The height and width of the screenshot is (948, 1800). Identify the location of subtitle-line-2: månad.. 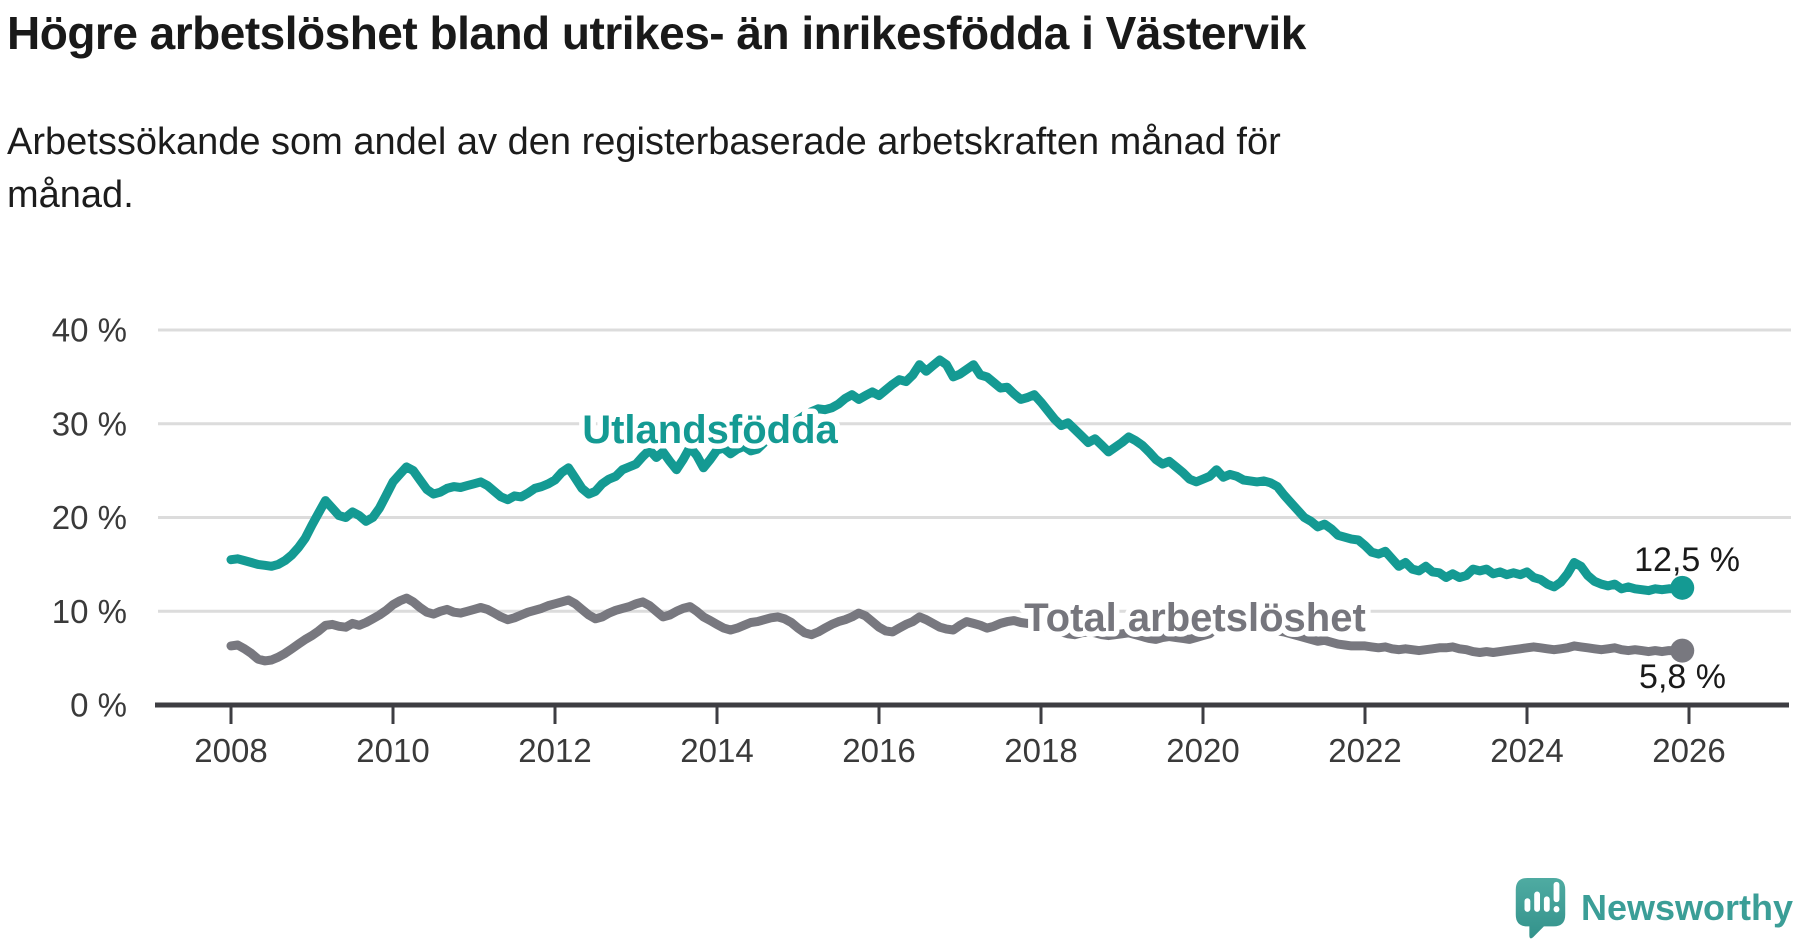
(70, 195).